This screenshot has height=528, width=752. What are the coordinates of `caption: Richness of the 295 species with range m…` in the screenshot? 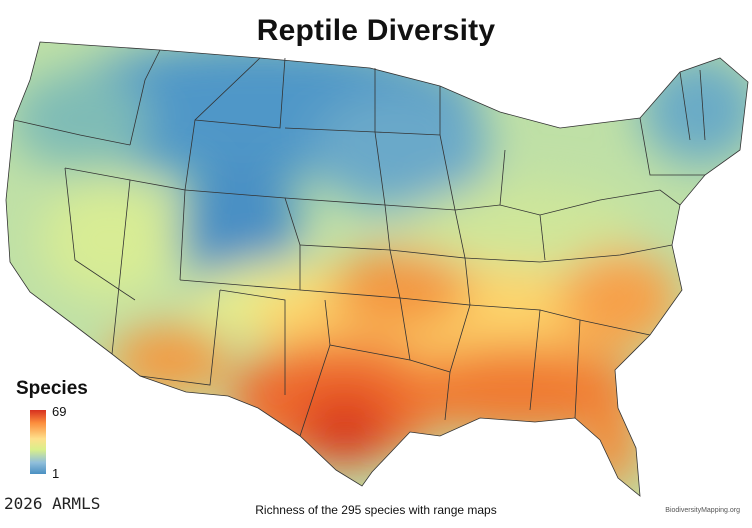 It's located at (376, 510).